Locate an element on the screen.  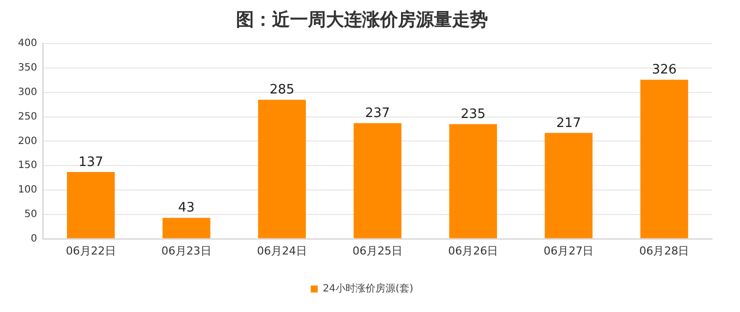
chart-title: 图：近一周大连涨价房源量走势 is located at coordinates (362, 19).